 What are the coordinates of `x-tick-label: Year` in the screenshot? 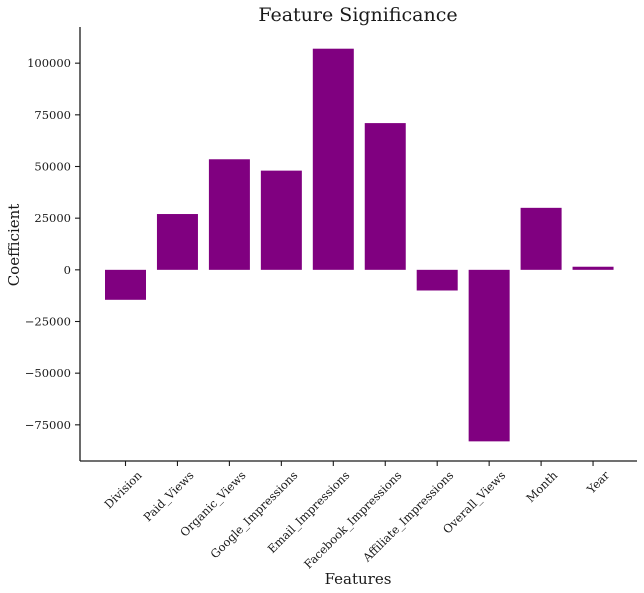 It's located at (597, 482).